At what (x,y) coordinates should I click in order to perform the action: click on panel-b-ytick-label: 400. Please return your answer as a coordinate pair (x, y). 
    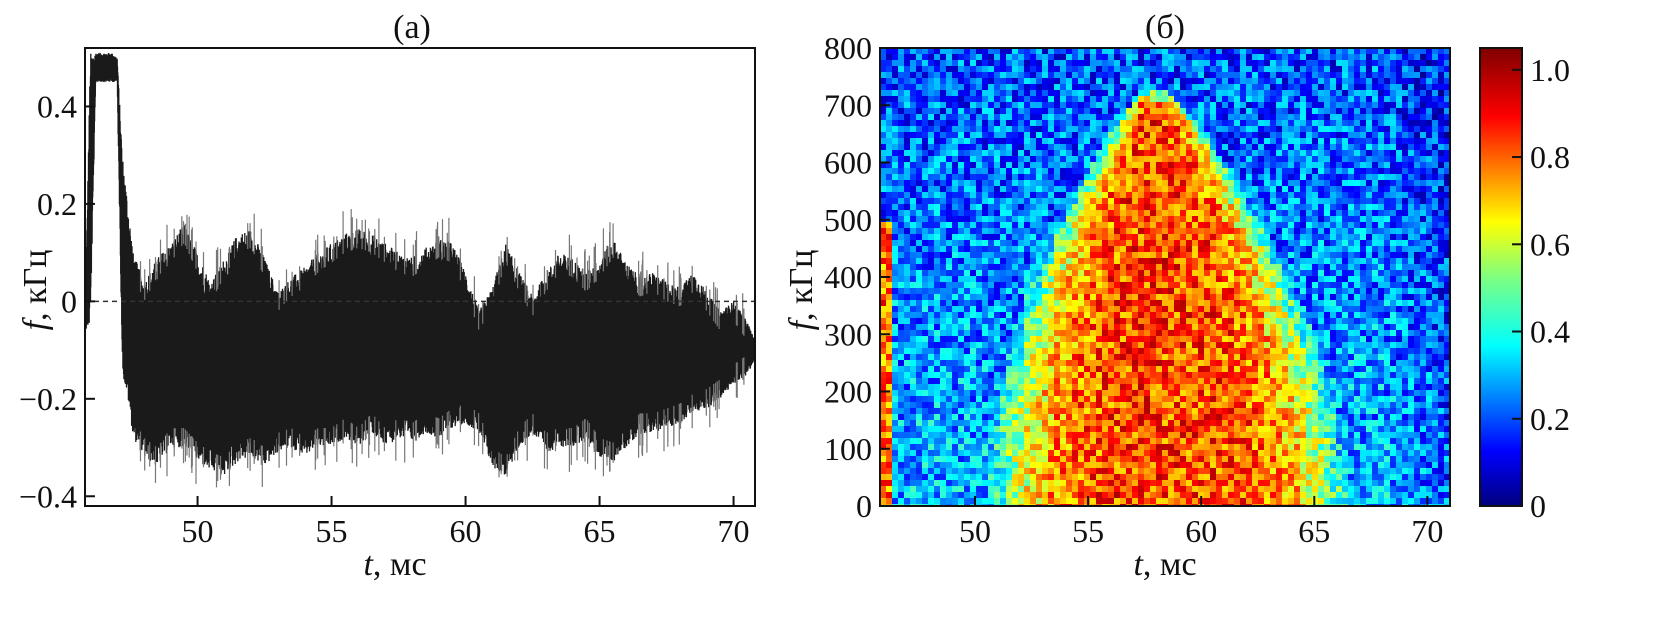
    Looking at the image, I should click on (848, 277).